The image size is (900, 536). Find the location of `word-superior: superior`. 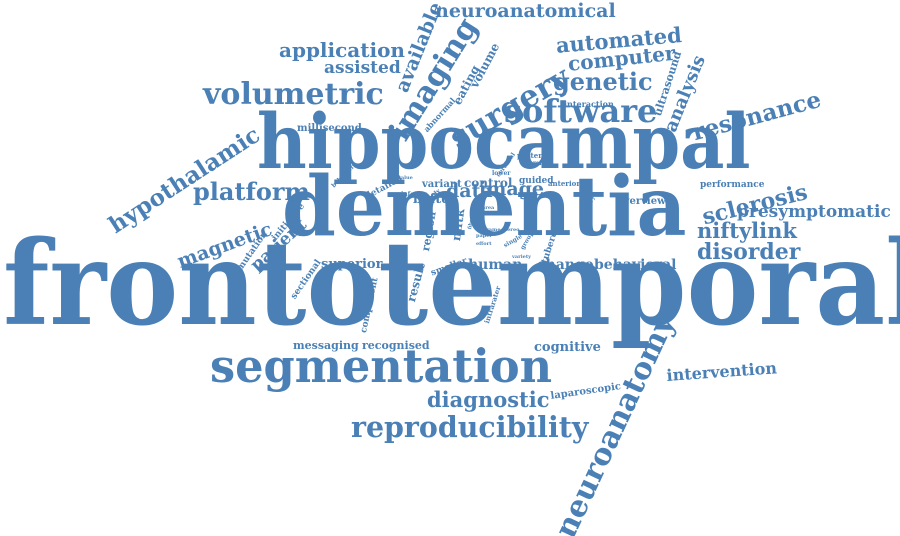

word-superior: superior is located at coordinates (352, 264).